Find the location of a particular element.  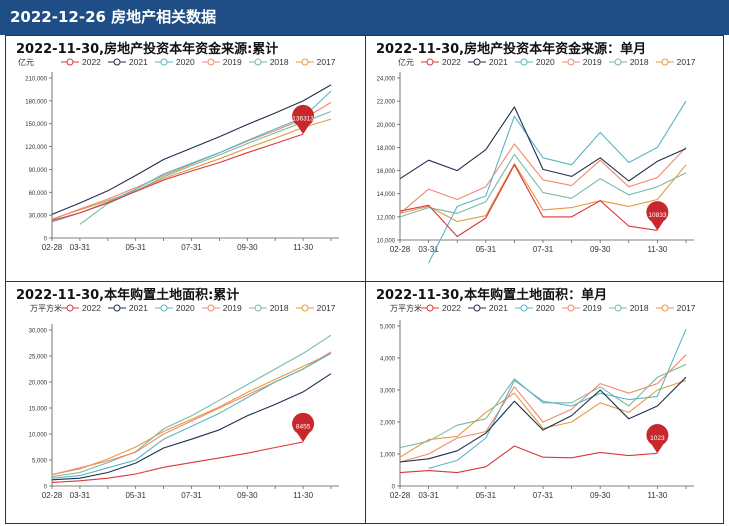

series-line-2018 is located at coordinates (543, 406).